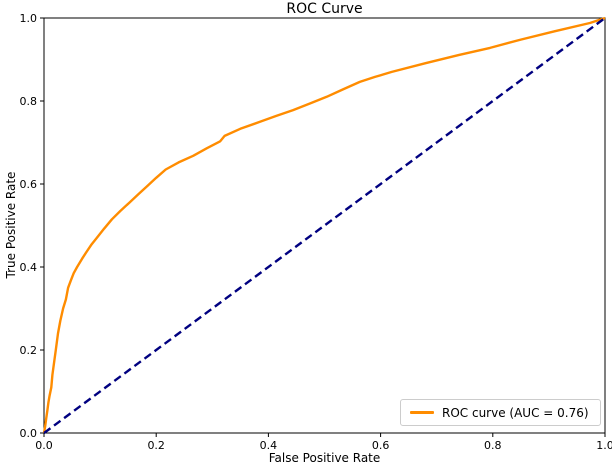 The width and height of the screenshot is (612, 470). Describe the element at coordinates (493, 445) in the screenshot. I see `x-tick-label: 0.8` at that location.